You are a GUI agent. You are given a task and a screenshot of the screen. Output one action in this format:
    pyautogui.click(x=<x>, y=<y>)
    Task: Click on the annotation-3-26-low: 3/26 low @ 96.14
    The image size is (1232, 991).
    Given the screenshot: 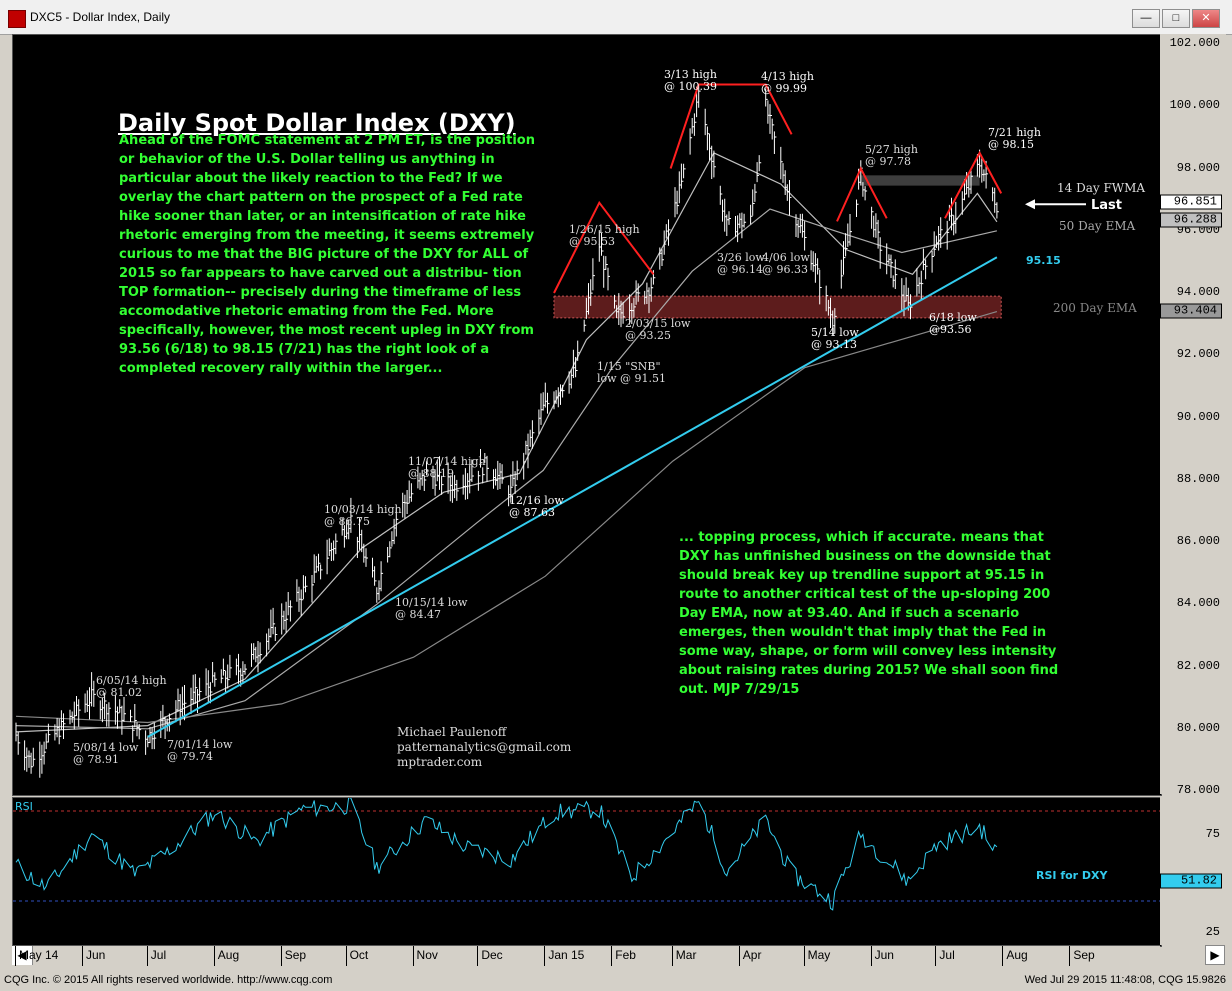 What is the action you would take?
    pyautogui.click(x=741, y=263)
    